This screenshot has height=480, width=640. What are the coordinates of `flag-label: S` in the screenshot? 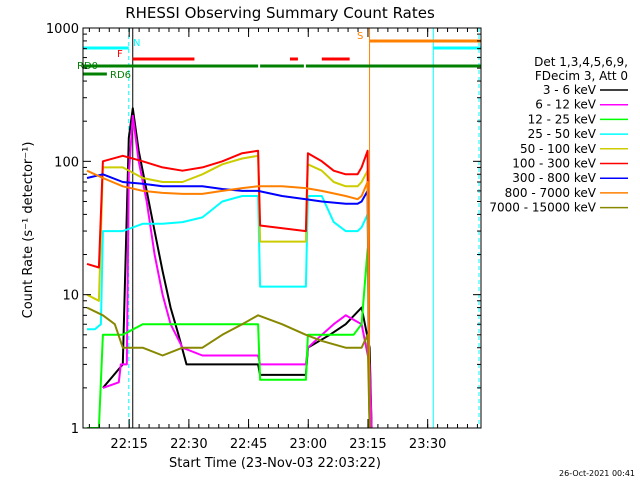 It's located at (360, 36).